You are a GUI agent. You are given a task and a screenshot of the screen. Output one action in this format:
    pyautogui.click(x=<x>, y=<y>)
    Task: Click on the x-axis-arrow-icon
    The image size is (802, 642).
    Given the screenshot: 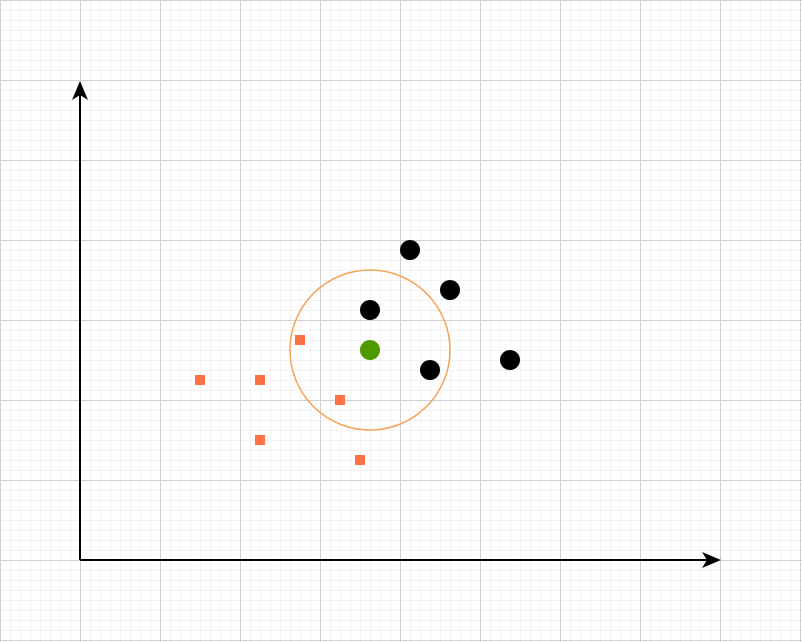 What is the action you would take?
    pyautogui.click(x=711, y=560)
    